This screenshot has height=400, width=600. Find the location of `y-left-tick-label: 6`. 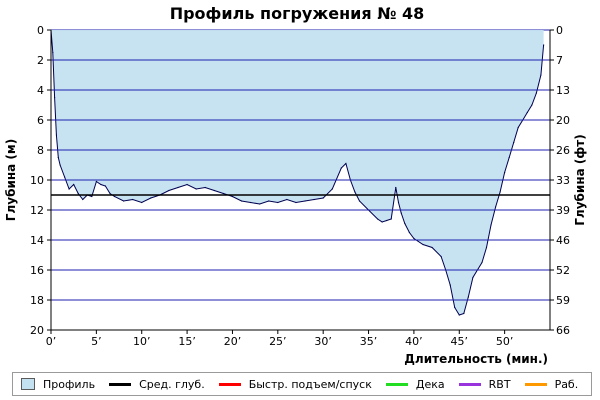

y-left-tick-label: 6 is located at coordinates (40, 120).